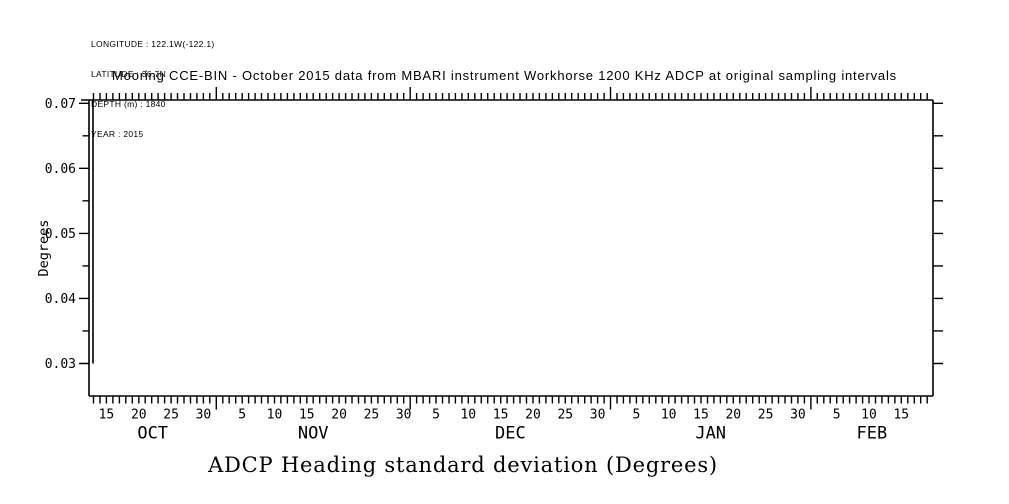  Describe the element at coordinates (152, 434) in the screenshot. I see `month-label: OCT` at that location.